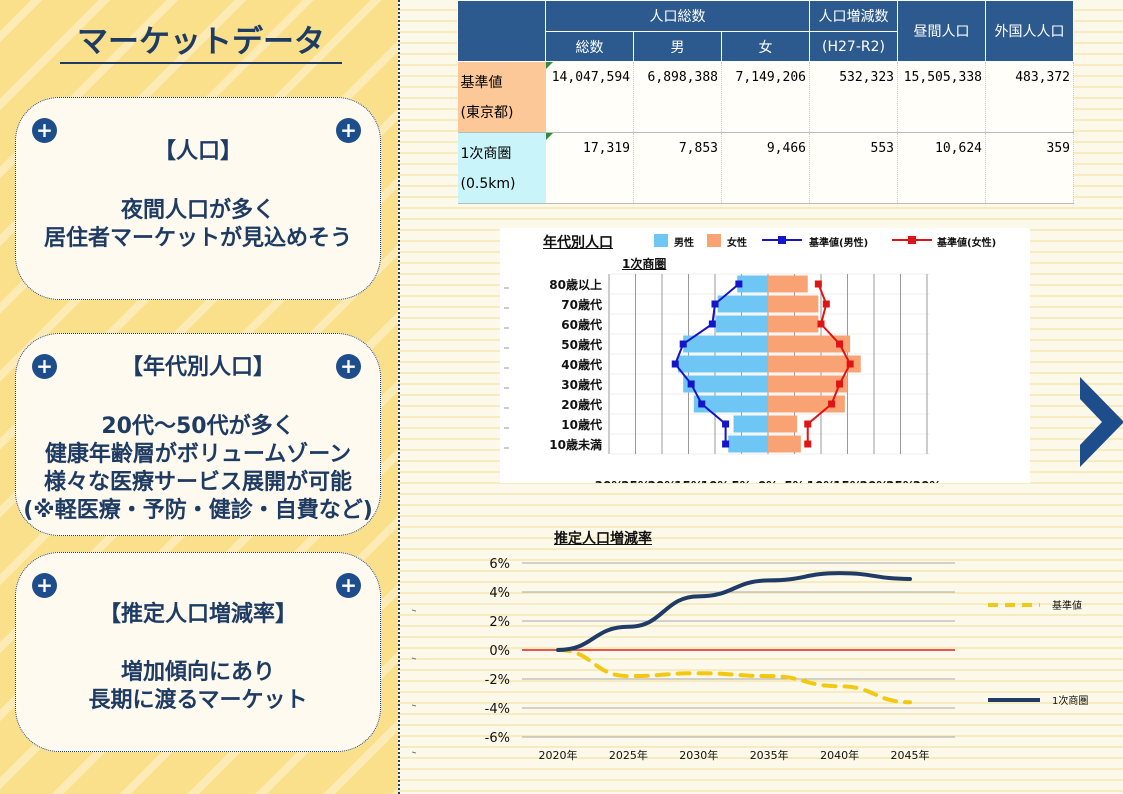 This screenshot has width=1123, height=794. Describe the element at coordinates (499, 593) in the screenshot. I see `y-tick-label: 4%` at that location.